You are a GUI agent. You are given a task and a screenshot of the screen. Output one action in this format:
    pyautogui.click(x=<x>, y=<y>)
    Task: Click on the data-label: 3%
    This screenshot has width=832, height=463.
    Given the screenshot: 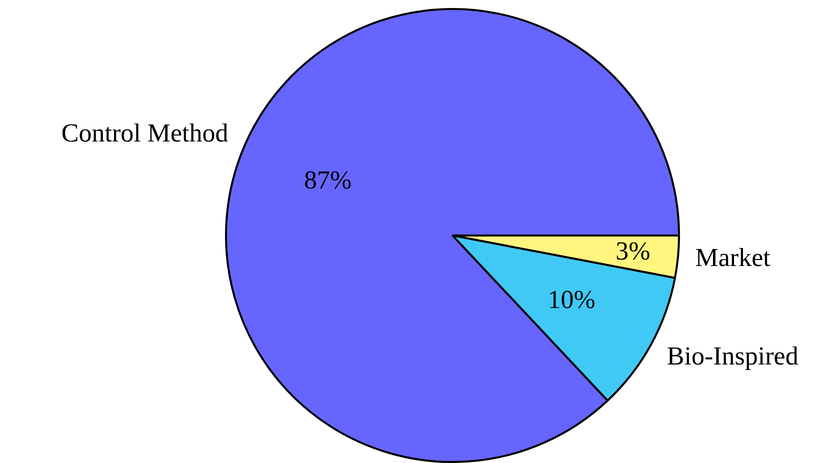 What is the action you would take?
    pyautogui.click(x=633, y=251)
    